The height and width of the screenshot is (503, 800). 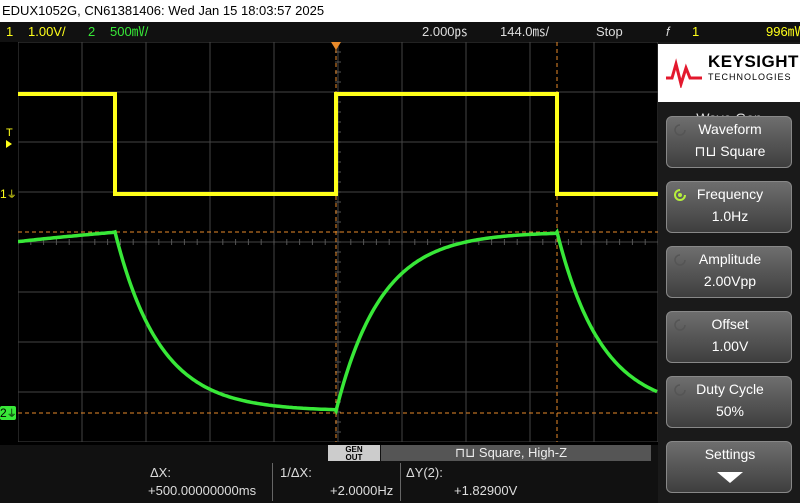 I want to click on ch2-ground-marker: 2⏚, so click(x=8, y=413).